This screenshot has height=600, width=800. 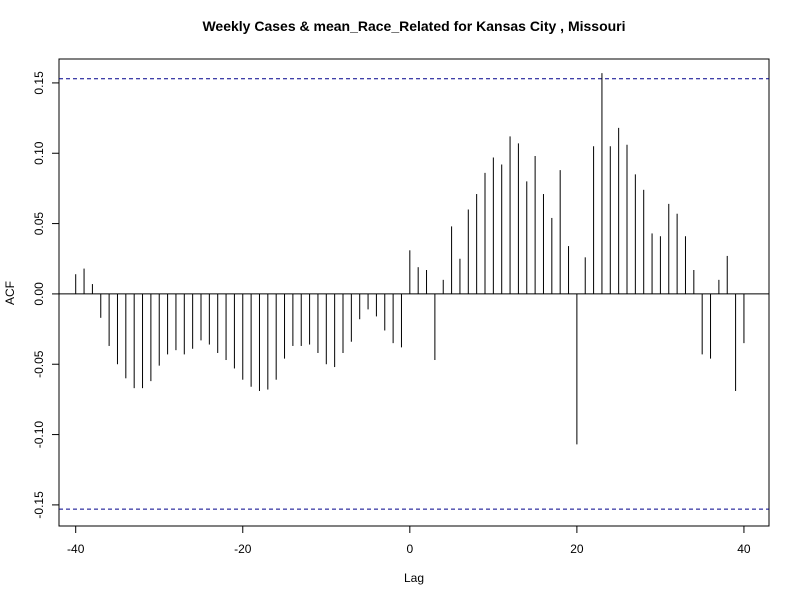 What do you see at coordinates (243, 549) in the screenshot?
I see `x-tick-label: -20` at bounding box center [243, 549].